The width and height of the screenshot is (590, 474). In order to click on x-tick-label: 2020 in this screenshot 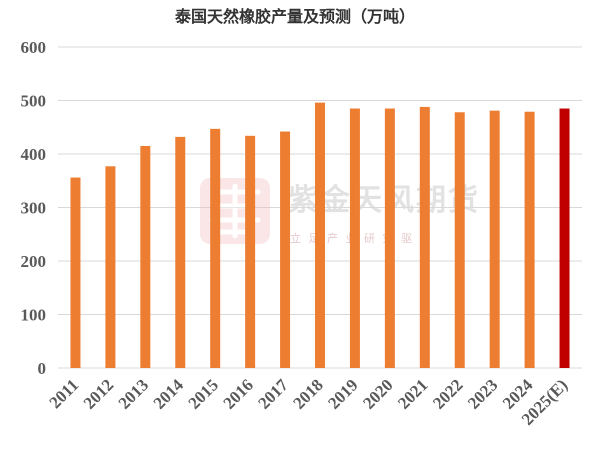, I will do `click(377, 393)`.